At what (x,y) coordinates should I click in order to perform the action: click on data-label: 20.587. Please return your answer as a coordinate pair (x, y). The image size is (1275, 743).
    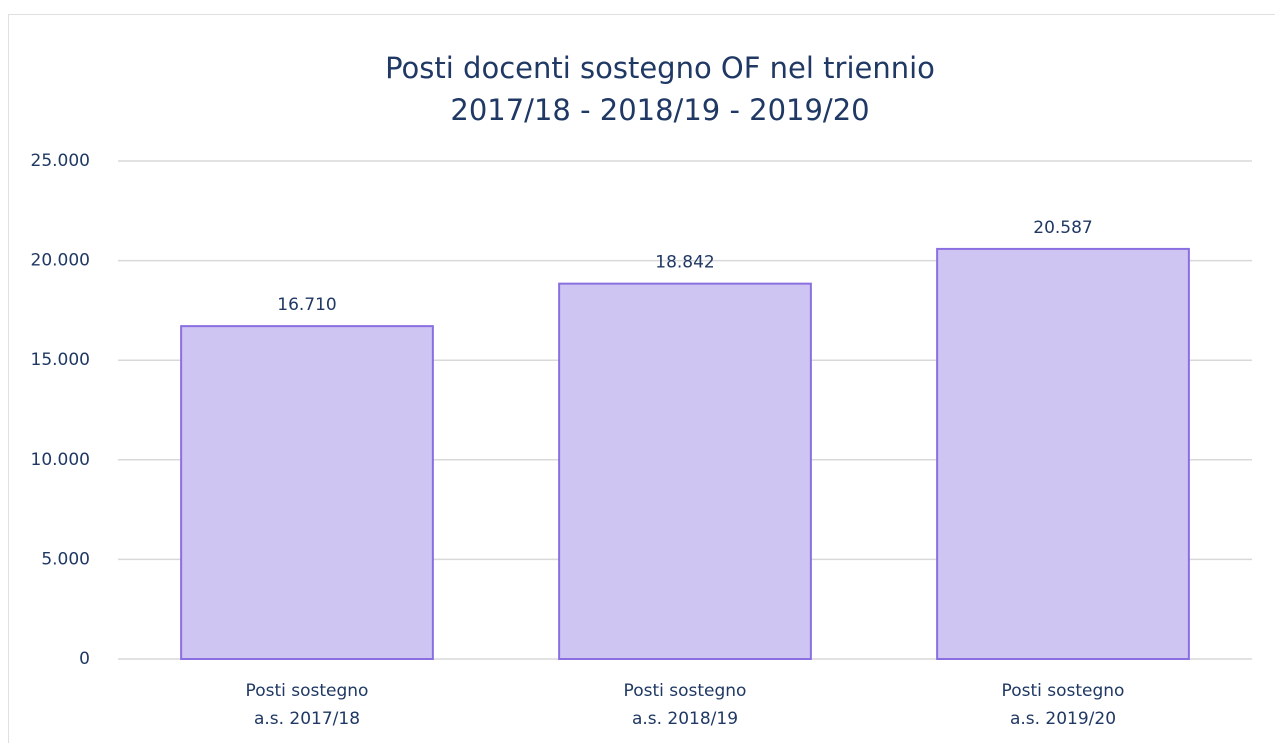
    Looking at the image, I should click on (1062, 228).